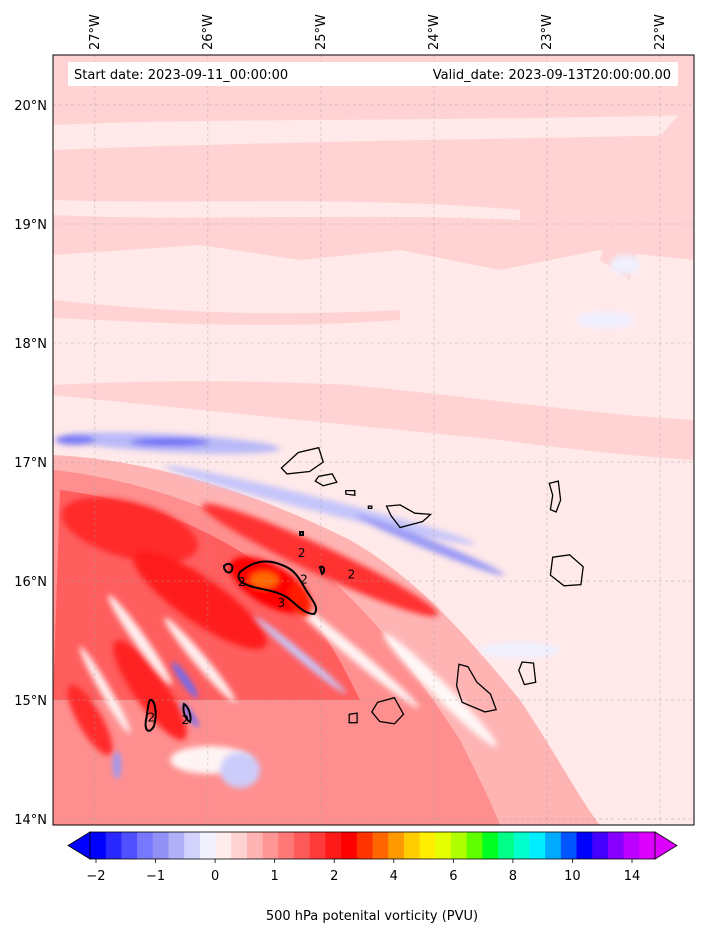 The width and height of the screenshot is (703, 935). Describe the element at coordinates (666, 845) in the screenshot. I see `colorbar-extend-high` at that location.